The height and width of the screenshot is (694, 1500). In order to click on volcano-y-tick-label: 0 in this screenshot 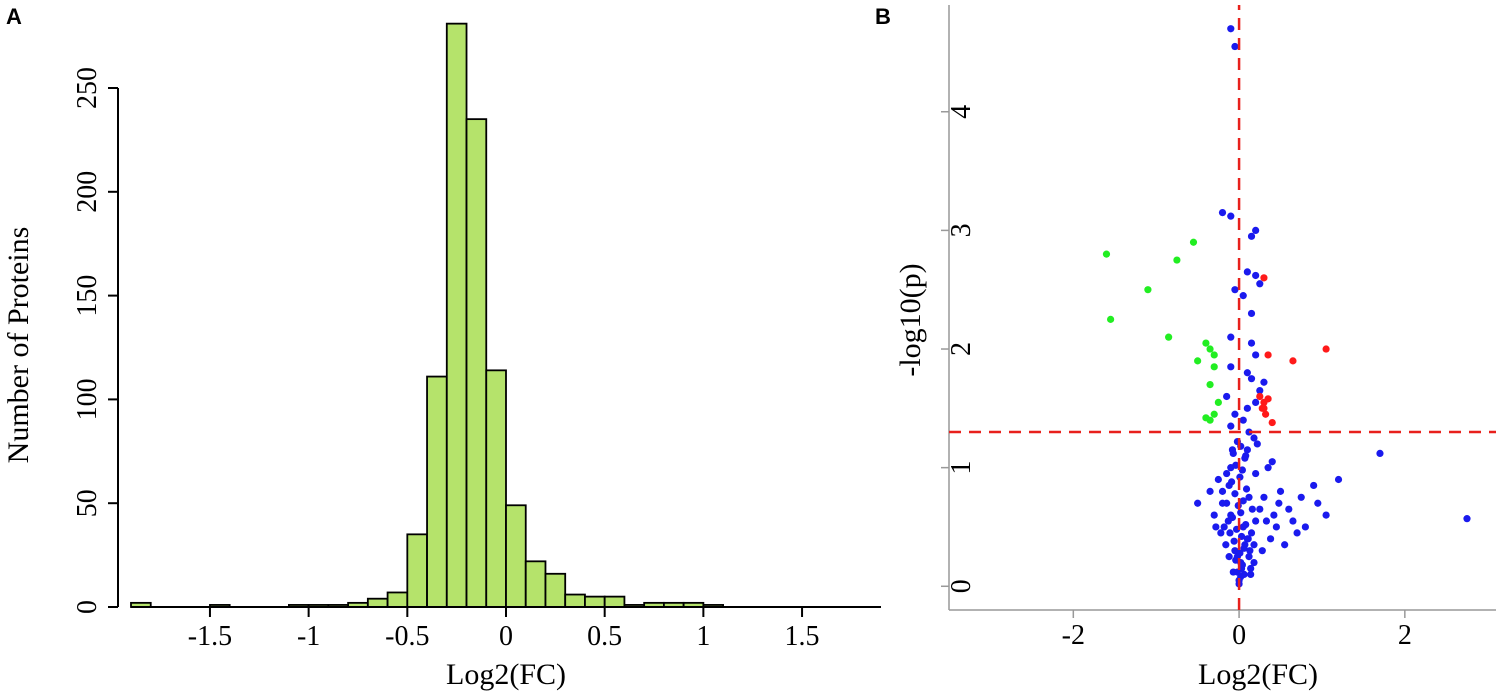, I will do `click(961, 586)`.